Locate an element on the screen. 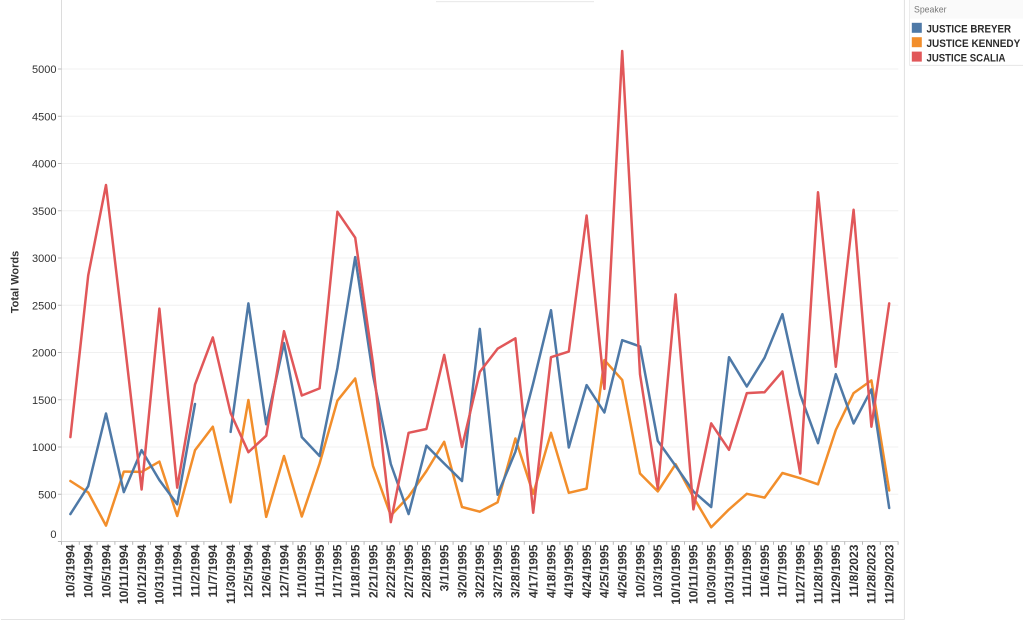 This screenshot has height=629, width=1023. svg-text: 10/4/1994 is located at coordinates (89, 571).